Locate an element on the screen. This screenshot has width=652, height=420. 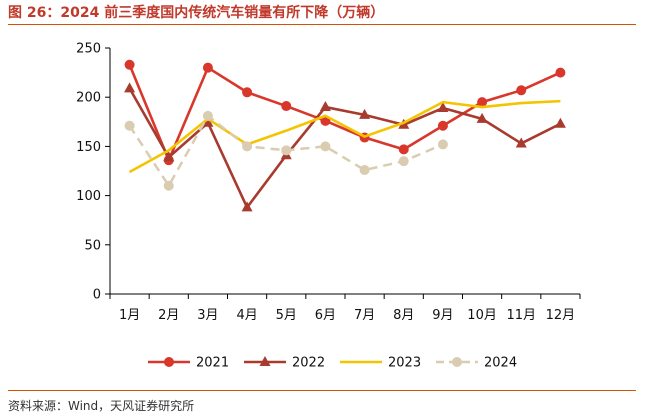
y-tick-label: 0 is located at coordinates (97, 295).